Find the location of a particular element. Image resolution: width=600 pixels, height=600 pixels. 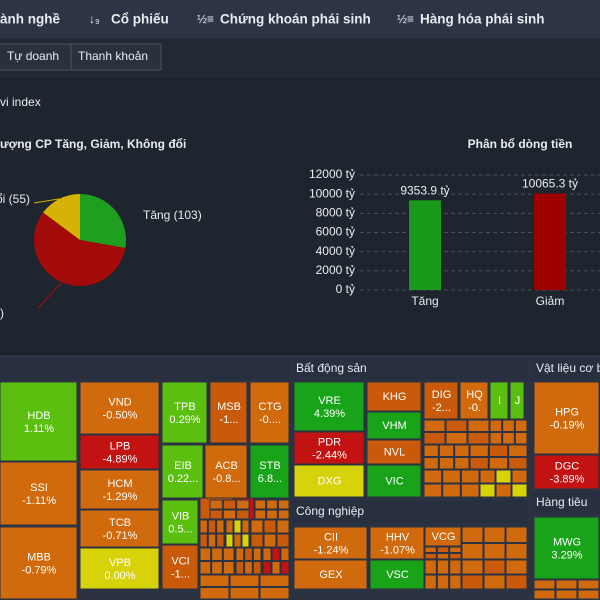

tile: I is located at coordinates (499, 400).